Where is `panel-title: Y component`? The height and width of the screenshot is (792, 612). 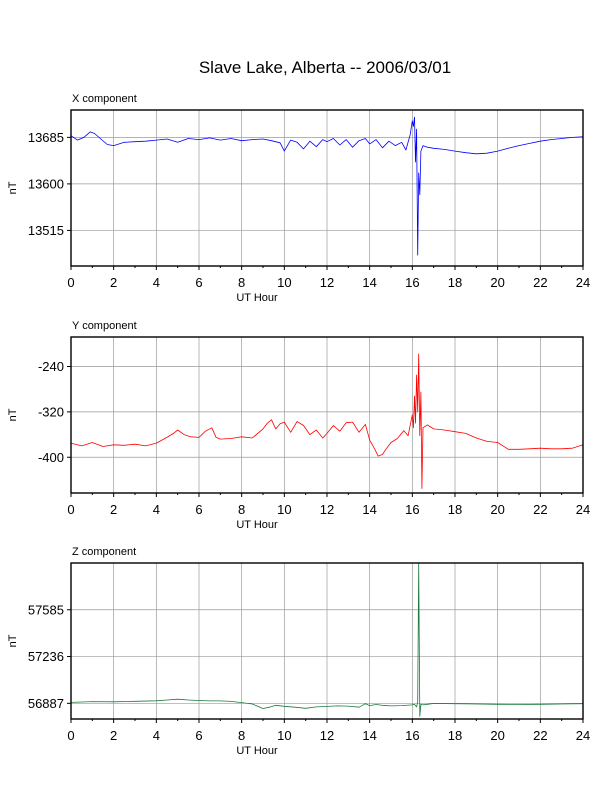 panel-title: Y component is located at coordinates (104, 326).